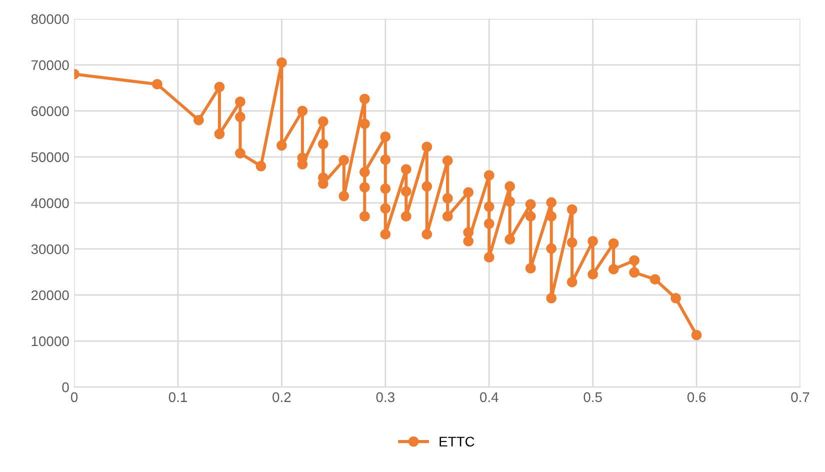 The height and width of the screenshot is (472, 825). Describe the element at coordinates (50, 19) in the screenshot. I see `y-tick-label: 80000` at that location.